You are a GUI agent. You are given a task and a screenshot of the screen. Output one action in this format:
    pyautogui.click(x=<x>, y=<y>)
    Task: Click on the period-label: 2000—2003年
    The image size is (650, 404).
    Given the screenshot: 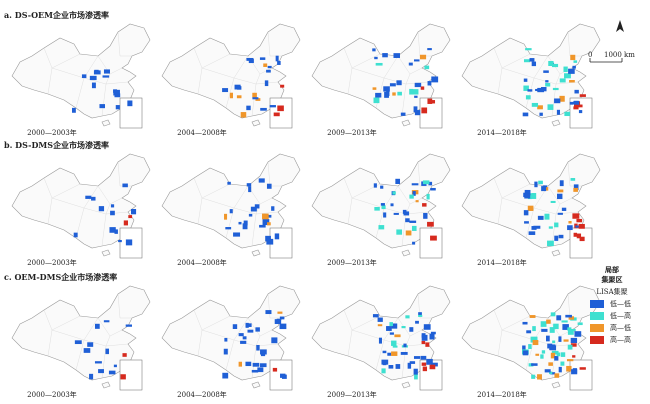 What is the action you would take?
    pyautogui.click(x=52, y=262)
    